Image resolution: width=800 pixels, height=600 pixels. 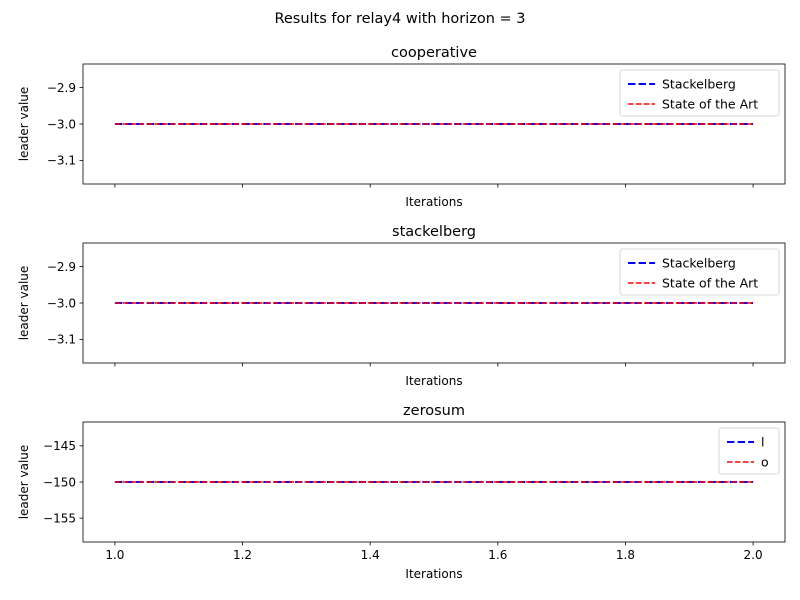 What do you see at coordinates (59, 518) in the screenshot?
I see `y-tick-label: −155` at bounding box center [59, 518].